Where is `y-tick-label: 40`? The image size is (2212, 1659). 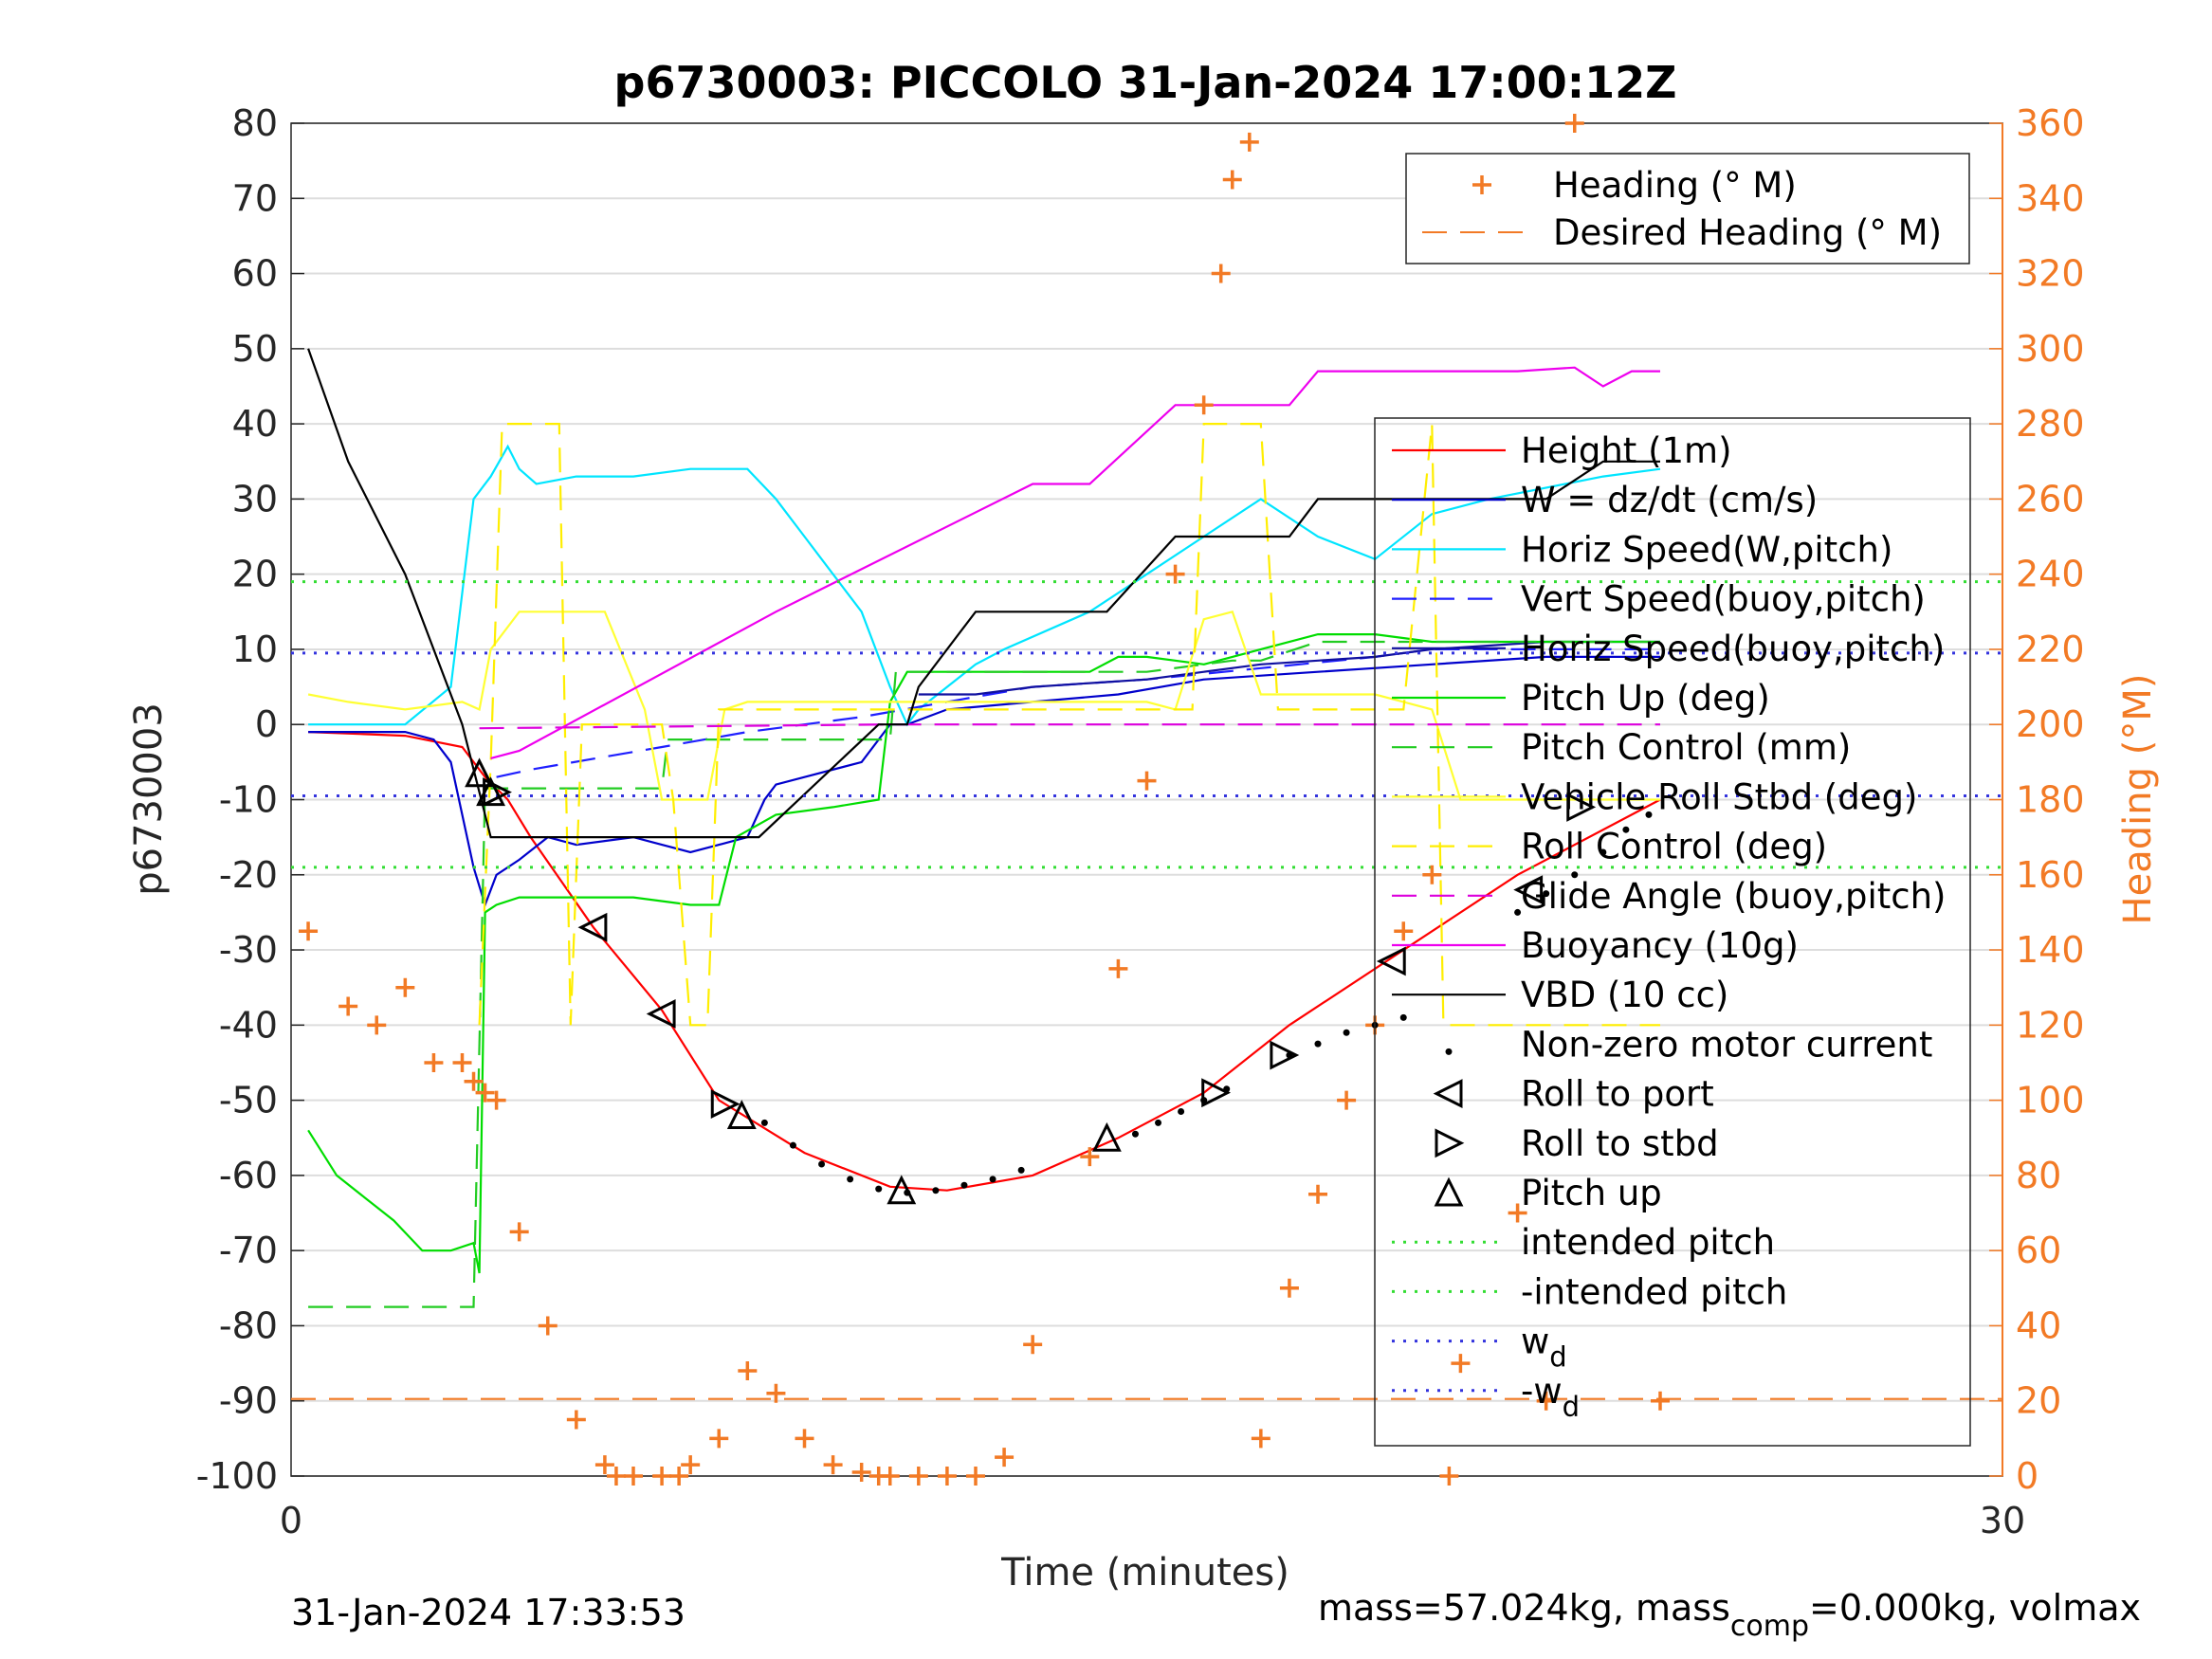 y-tick-label: 40 is located at coordinates (255, 424).